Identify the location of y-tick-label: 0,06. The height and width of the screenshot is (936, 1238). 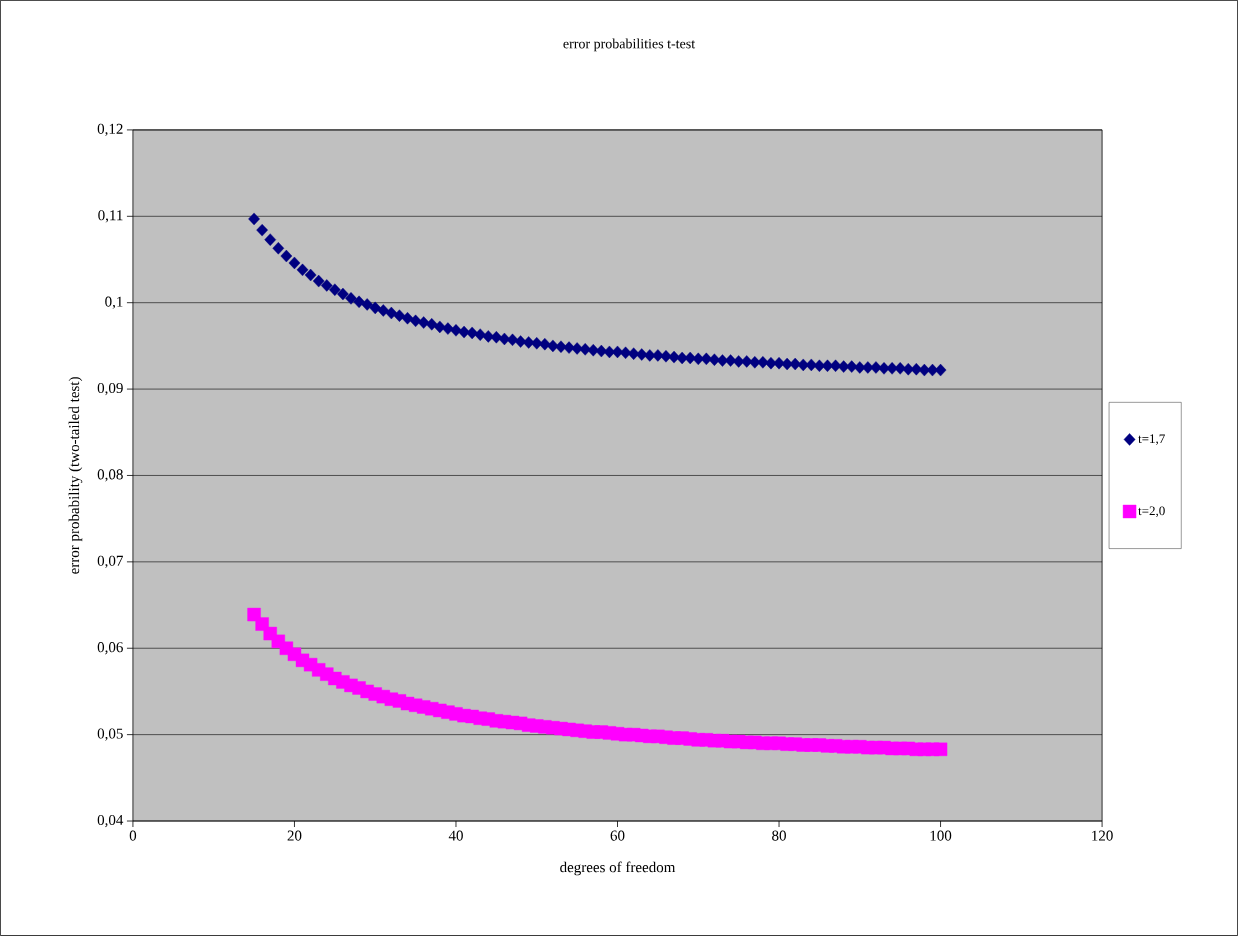
(110, 648).